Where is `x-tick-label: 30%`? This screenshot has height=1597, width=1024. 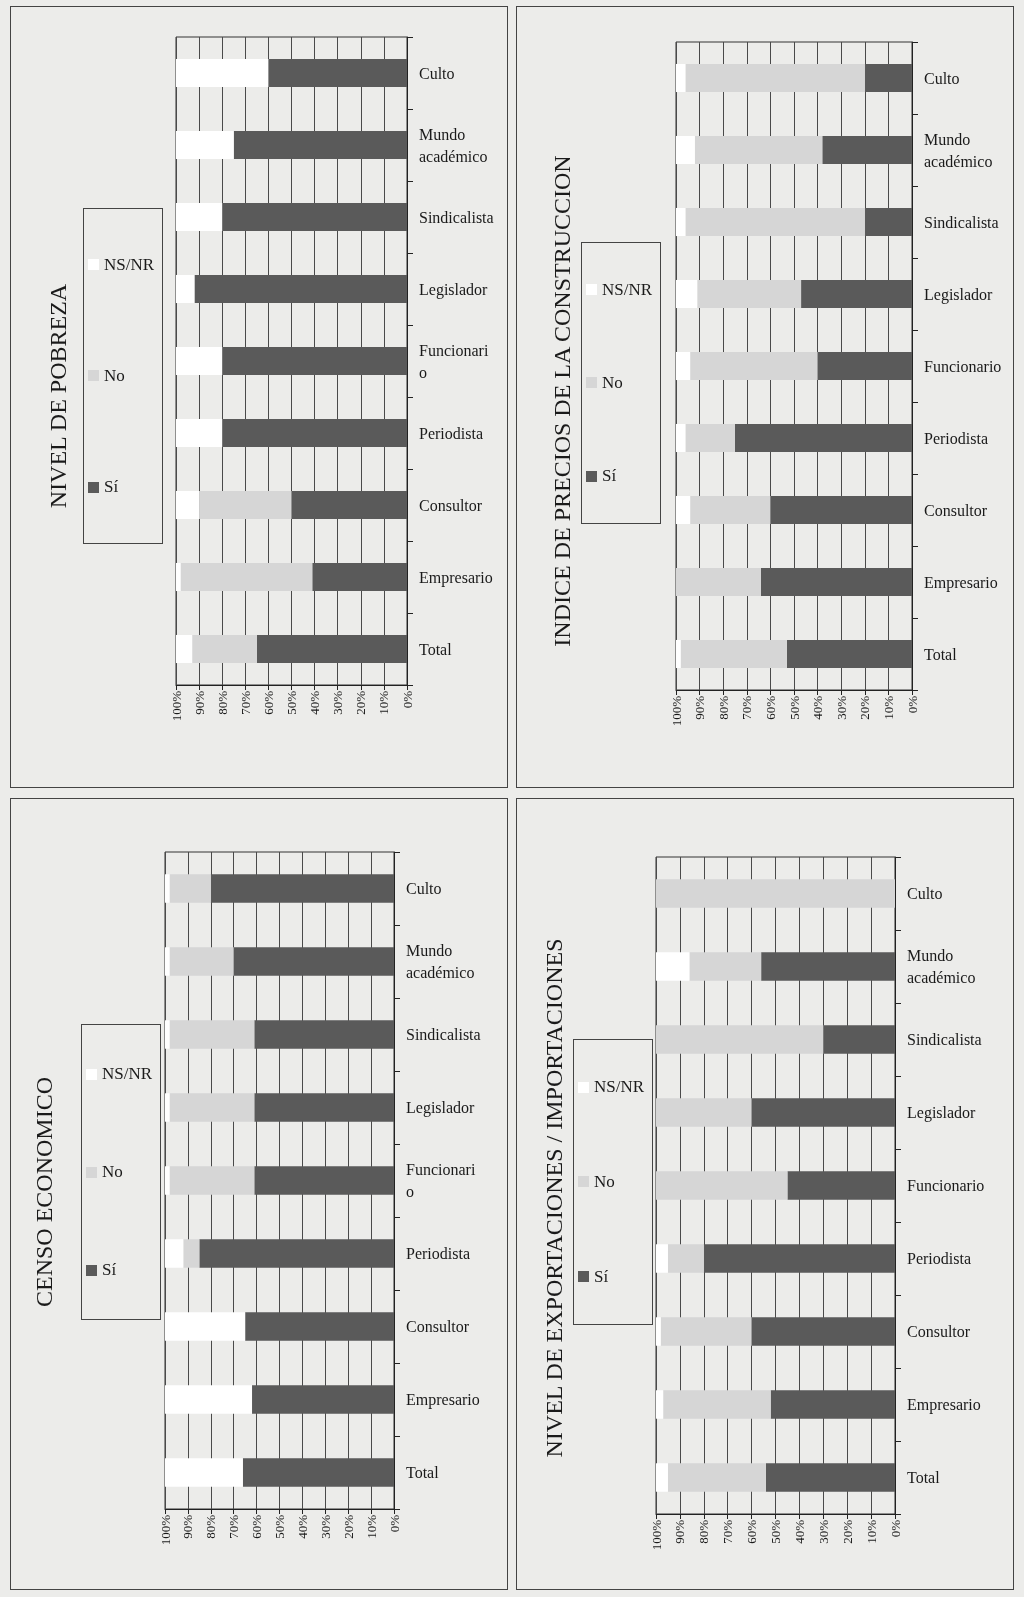 x-tick-label: 30% is located at coordinates (338, 702).